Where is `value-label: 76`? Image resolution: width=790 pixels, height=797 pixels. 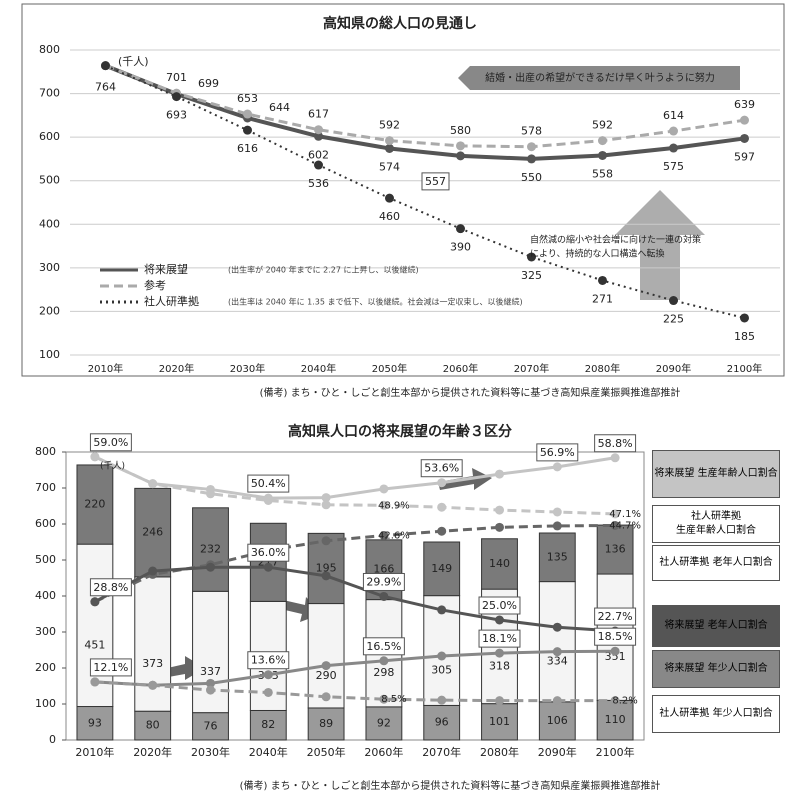 value-label: 76 is located at coordinates (211, 725).